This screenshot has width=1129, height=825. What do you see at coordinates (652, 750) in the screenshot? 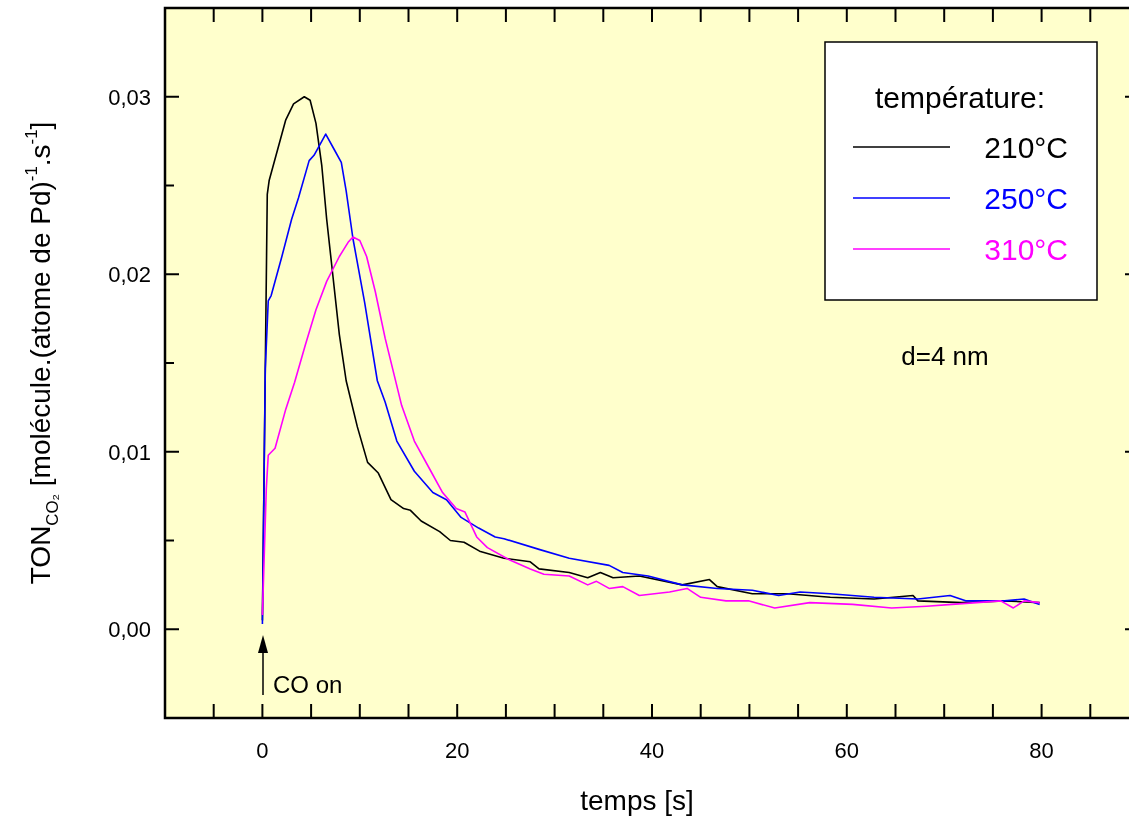
I see `x-tick-label: 40` at bounding box center [652, 750].